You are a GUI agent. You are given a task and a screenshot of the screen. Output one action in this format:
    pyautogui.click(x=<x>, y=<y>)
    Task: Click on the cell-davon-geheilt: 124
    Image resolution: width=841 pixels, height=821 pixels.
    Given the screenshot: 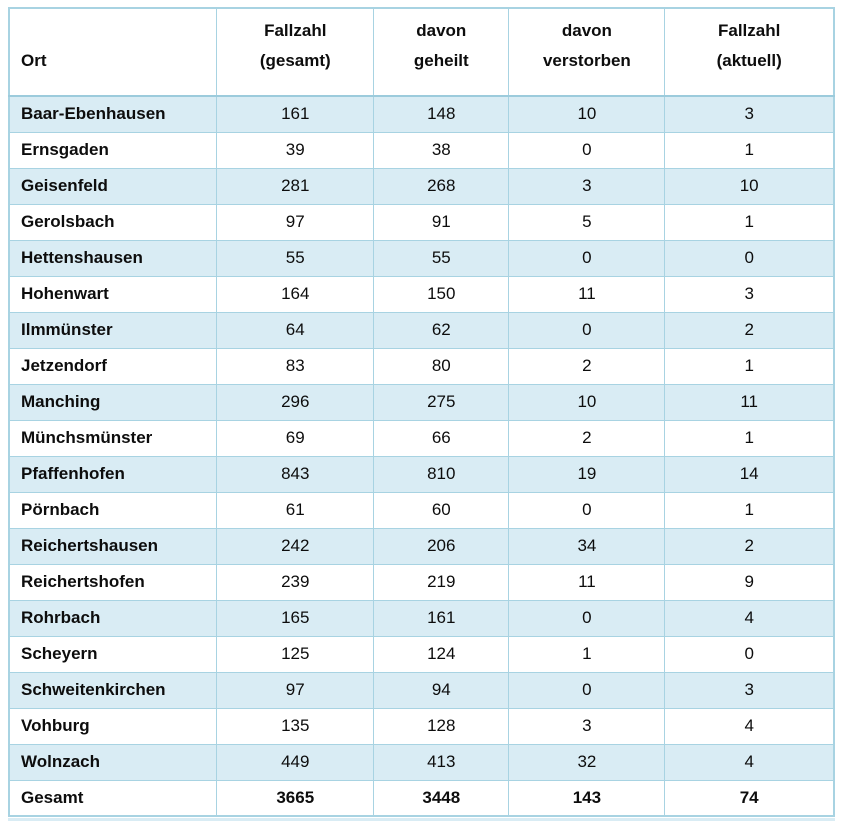 What is the action you would take?
    pyautogui.click(x=441, y=654)
    